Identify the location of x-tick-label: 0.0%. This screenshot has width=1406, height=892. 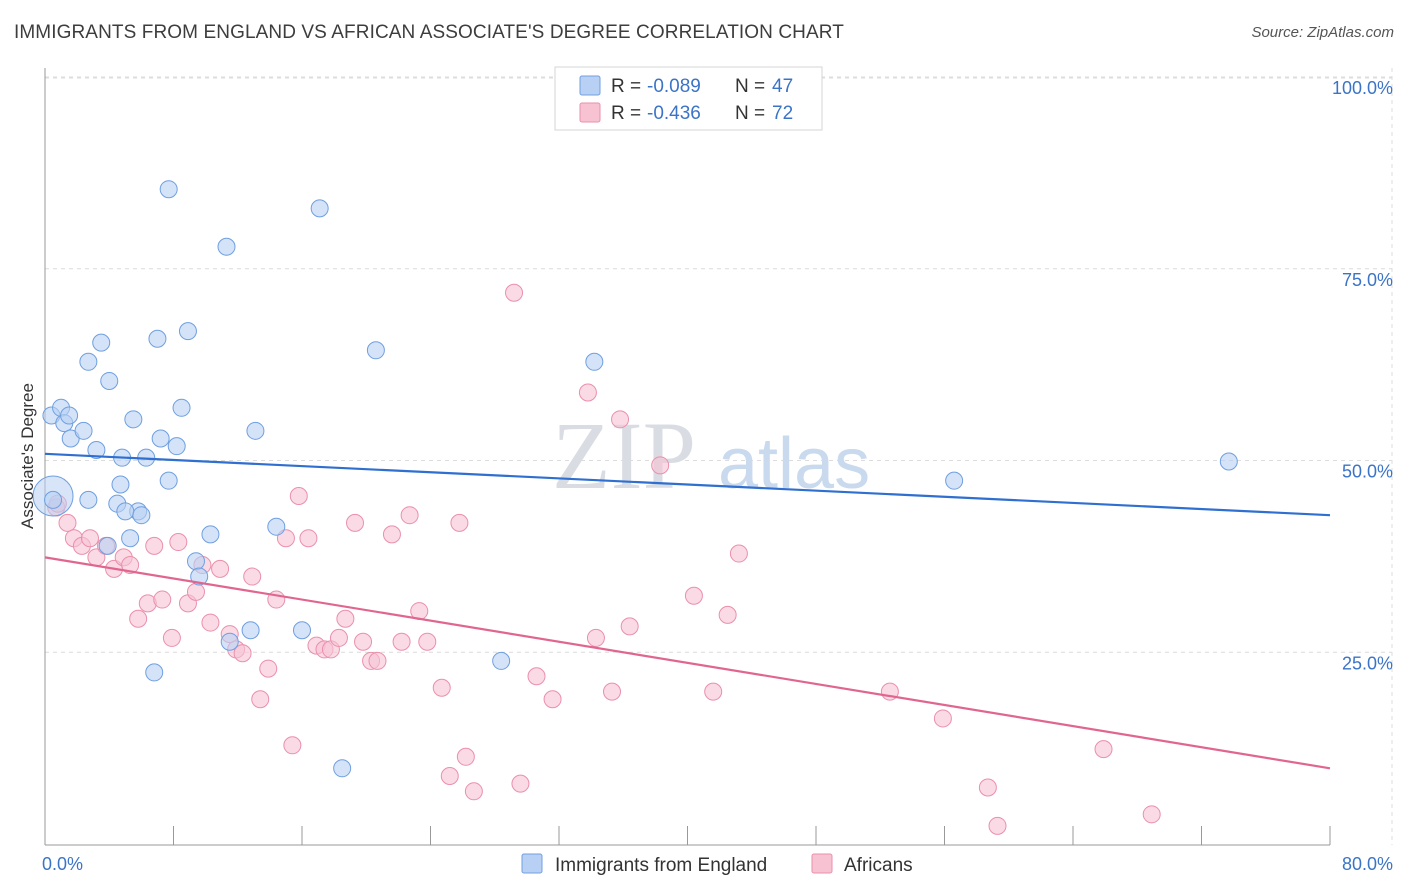
(62, 864).